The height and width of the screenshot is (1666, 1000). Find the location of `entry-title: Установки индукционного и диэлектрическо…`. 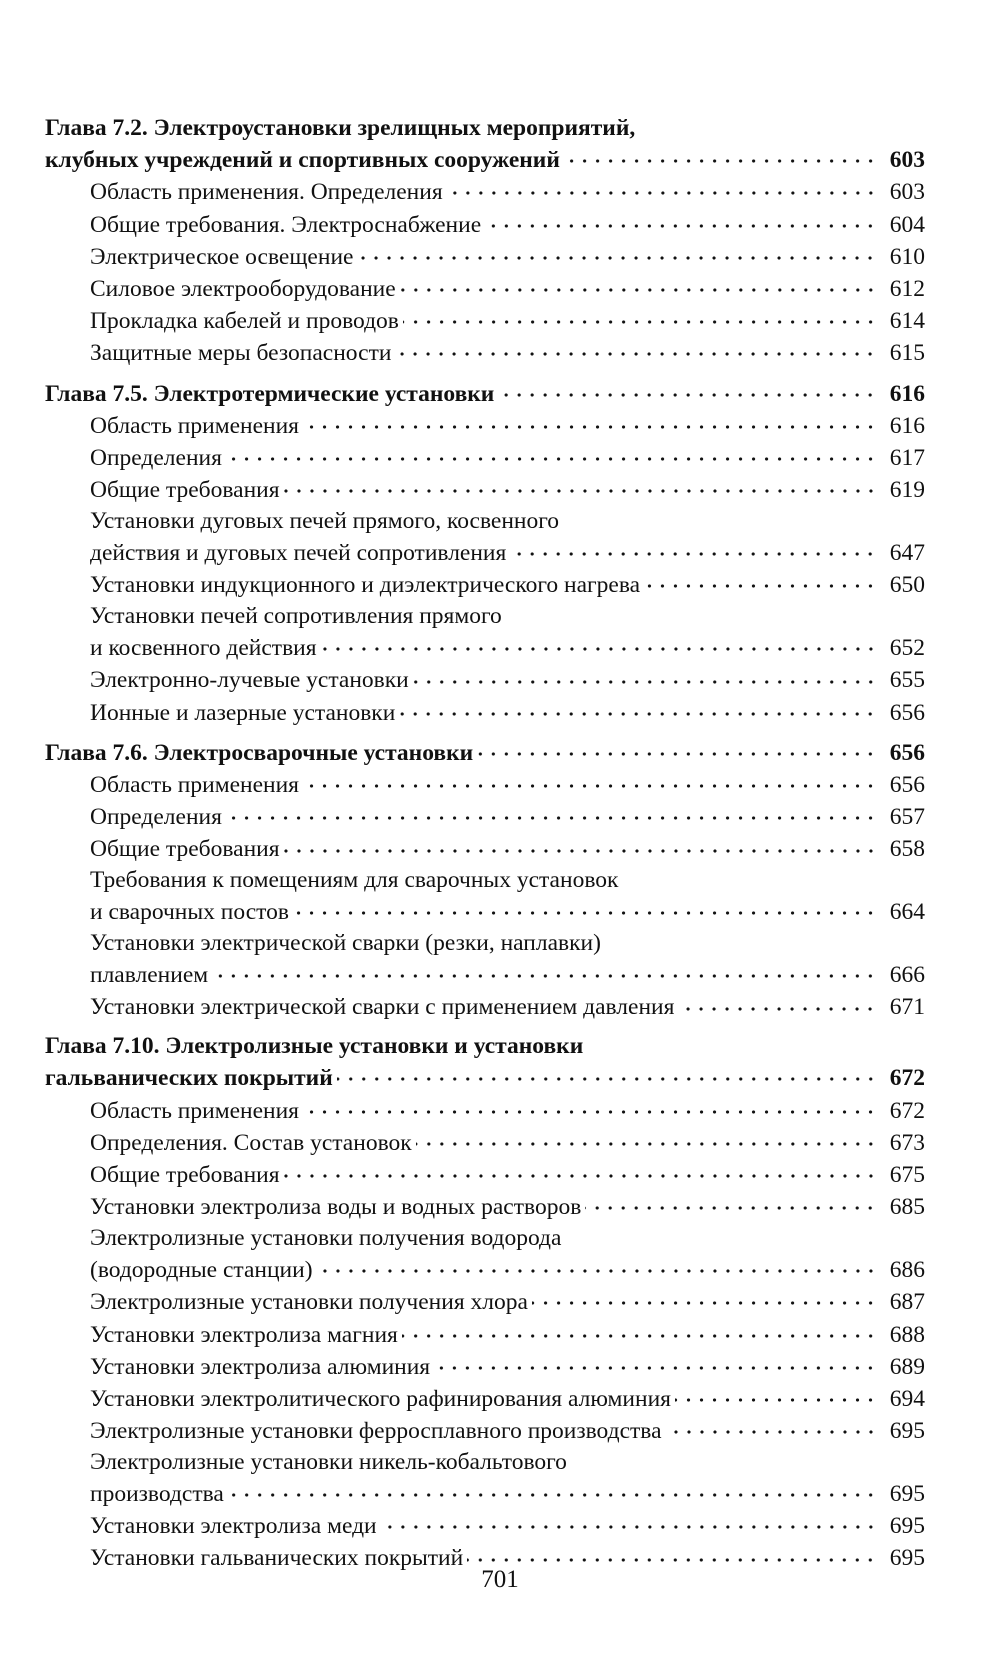

entry-title: Установки индукционного и диэлектрическо… is located at coordinates (365, 585).